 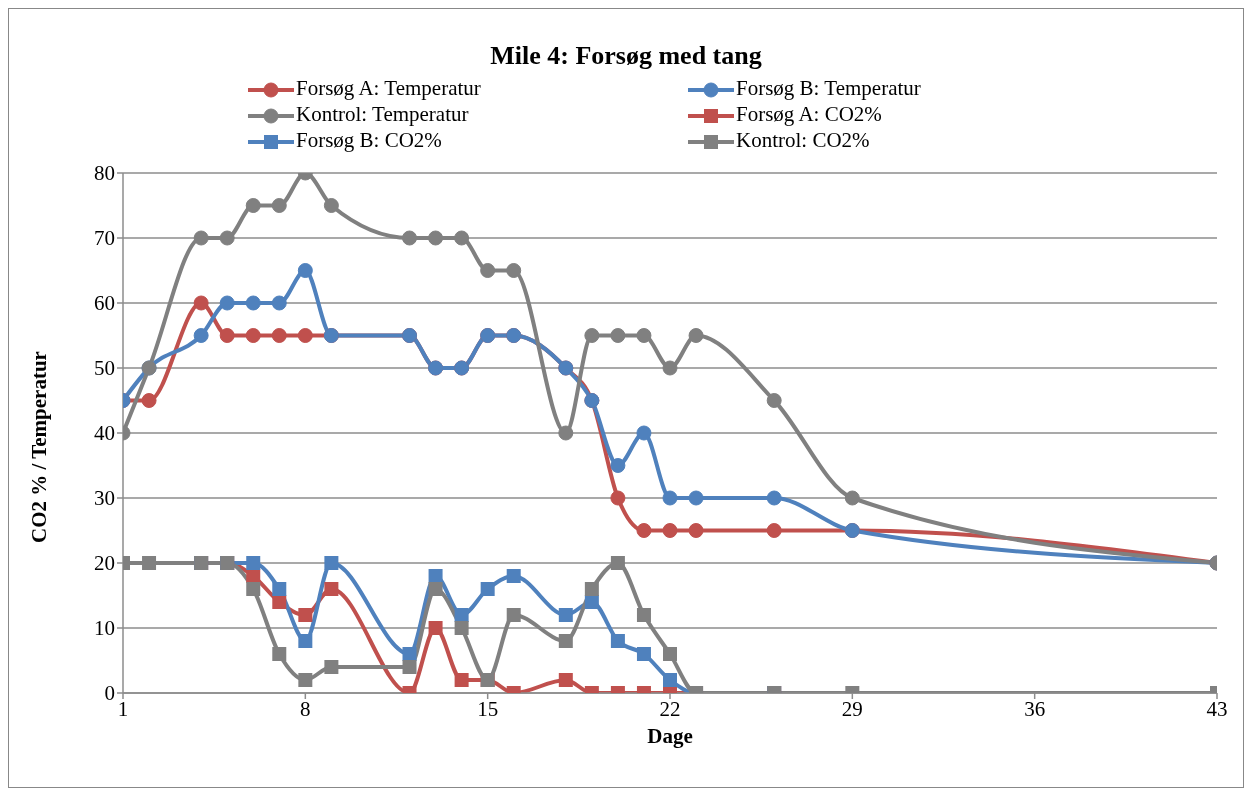 What do you see at coordinates (104, 238) in the screenshot?
I see `y-tick-label: 70` at bounding box center [104, 238].